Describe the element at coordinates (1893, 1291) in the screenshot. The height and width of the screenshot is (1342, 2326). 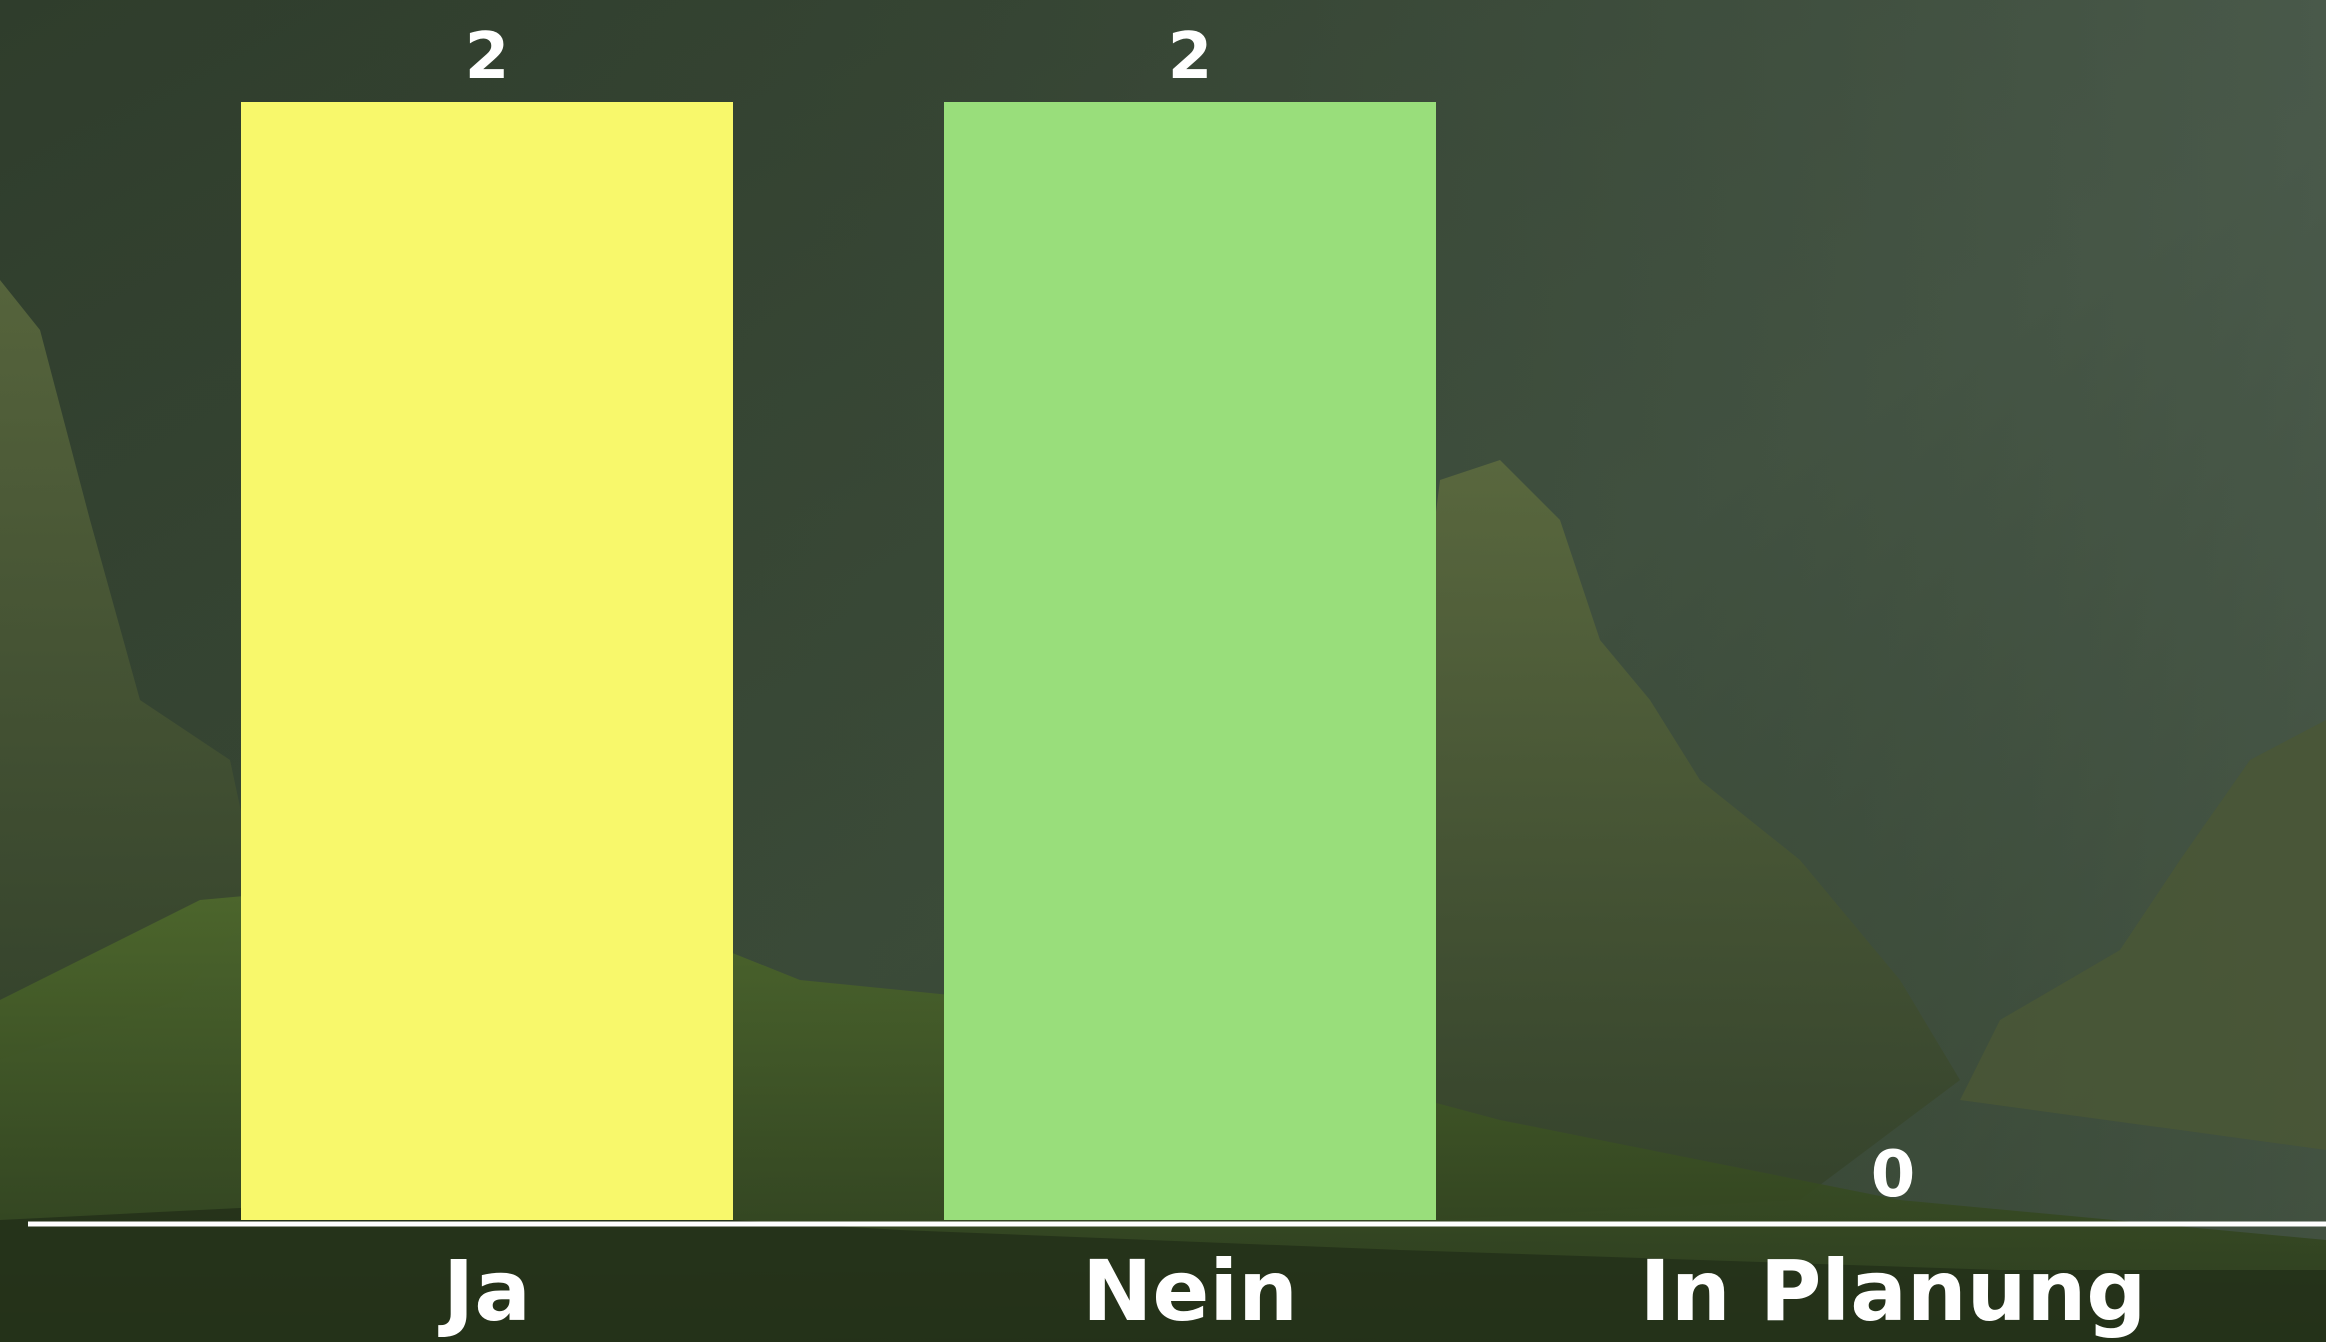
I see `category-label-in-planung: In Planung` at that location.